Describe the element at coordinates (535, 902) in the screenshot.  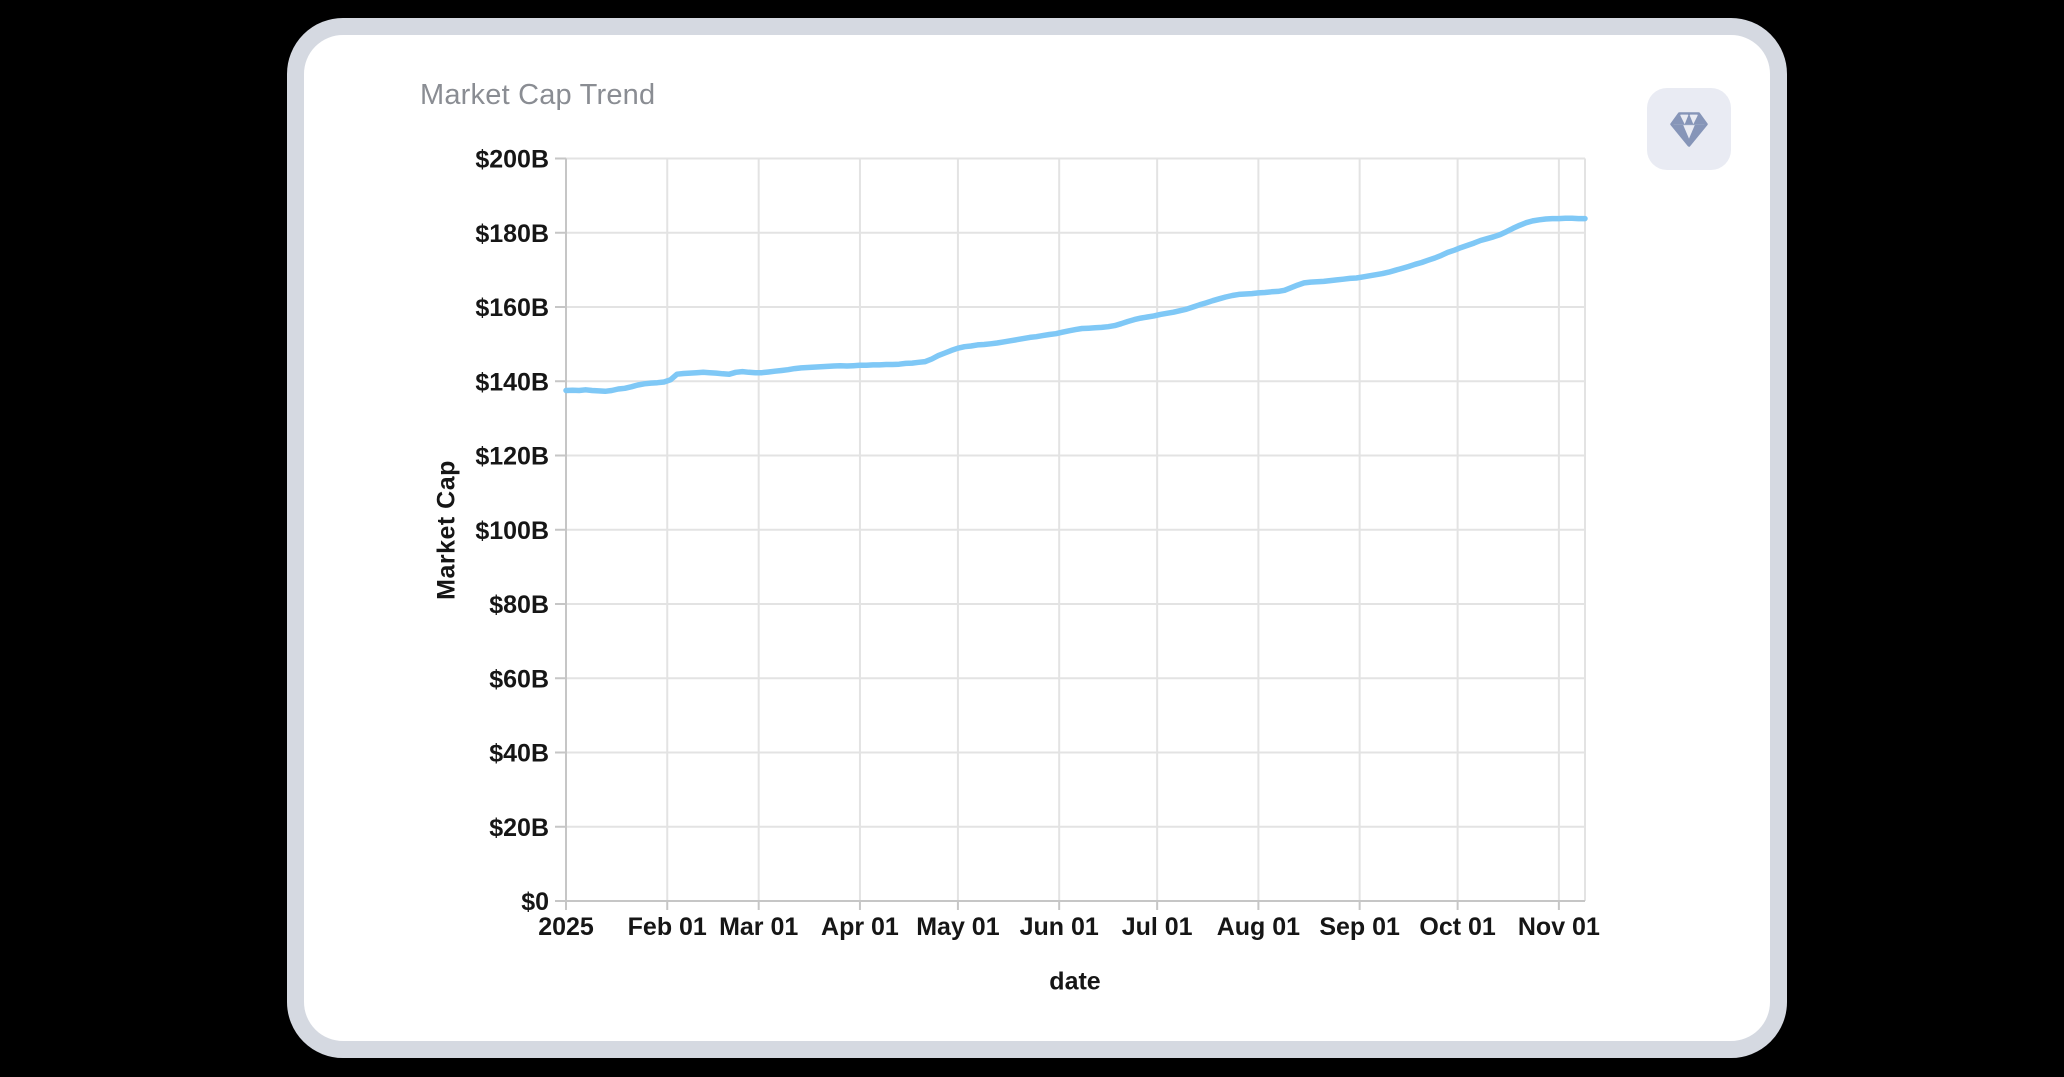
I see `y-tick-label: $0` at that location.